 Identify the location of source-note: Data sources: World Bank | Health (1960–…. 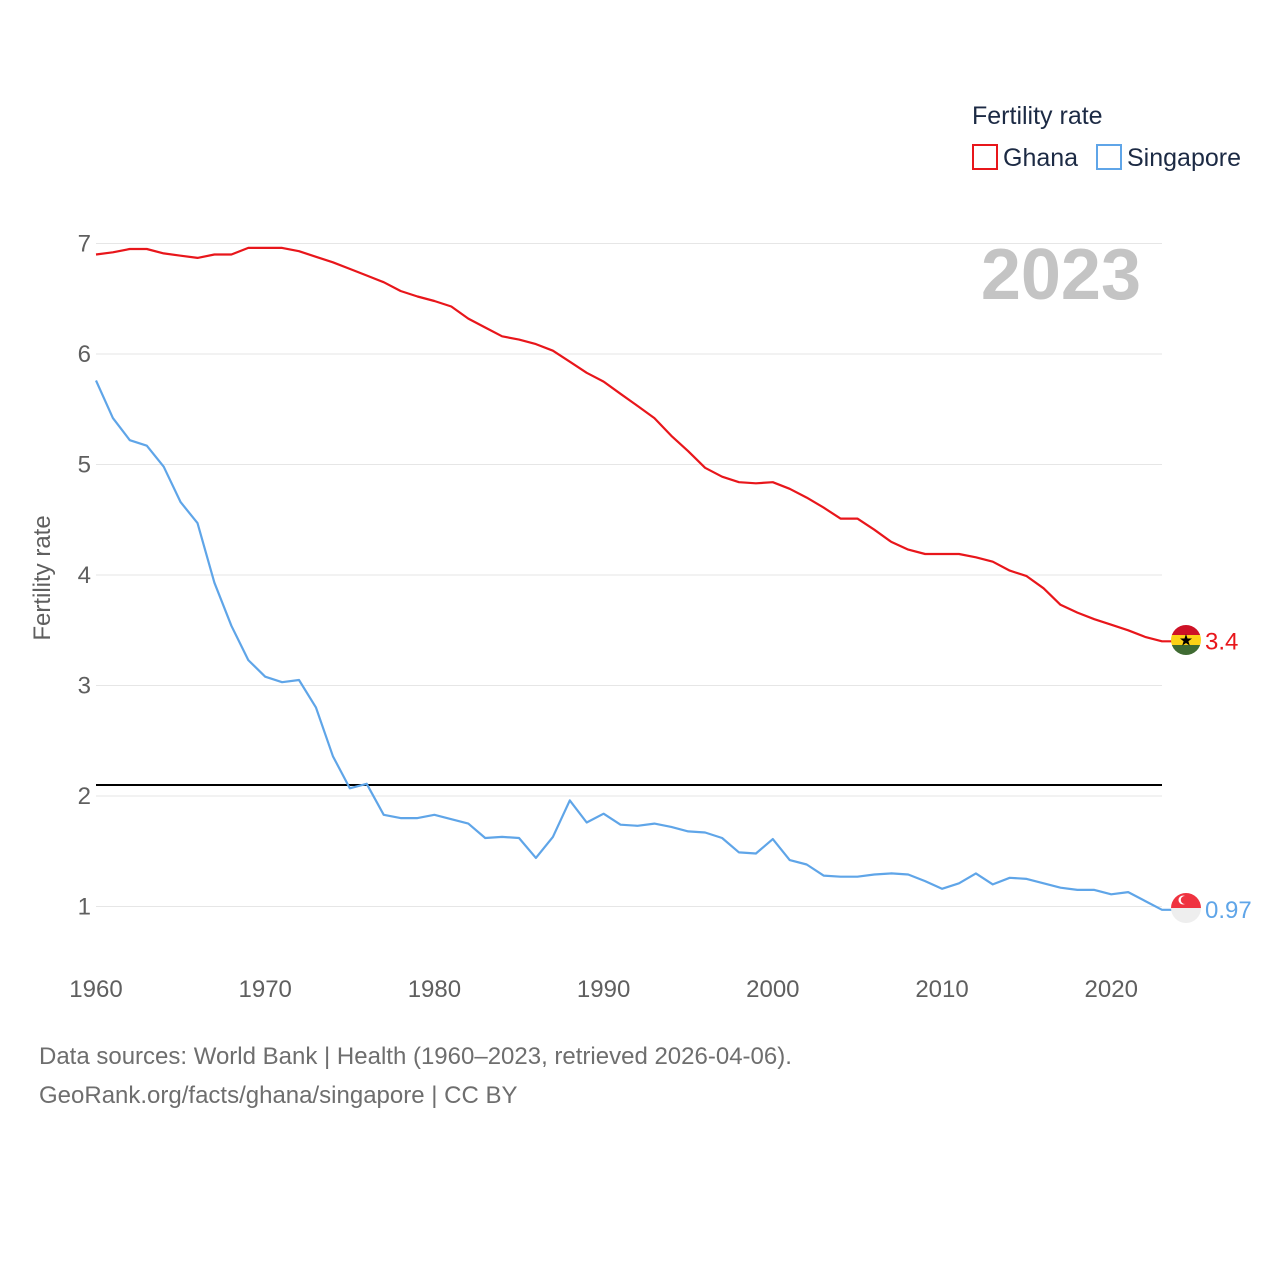
(415, 1056).